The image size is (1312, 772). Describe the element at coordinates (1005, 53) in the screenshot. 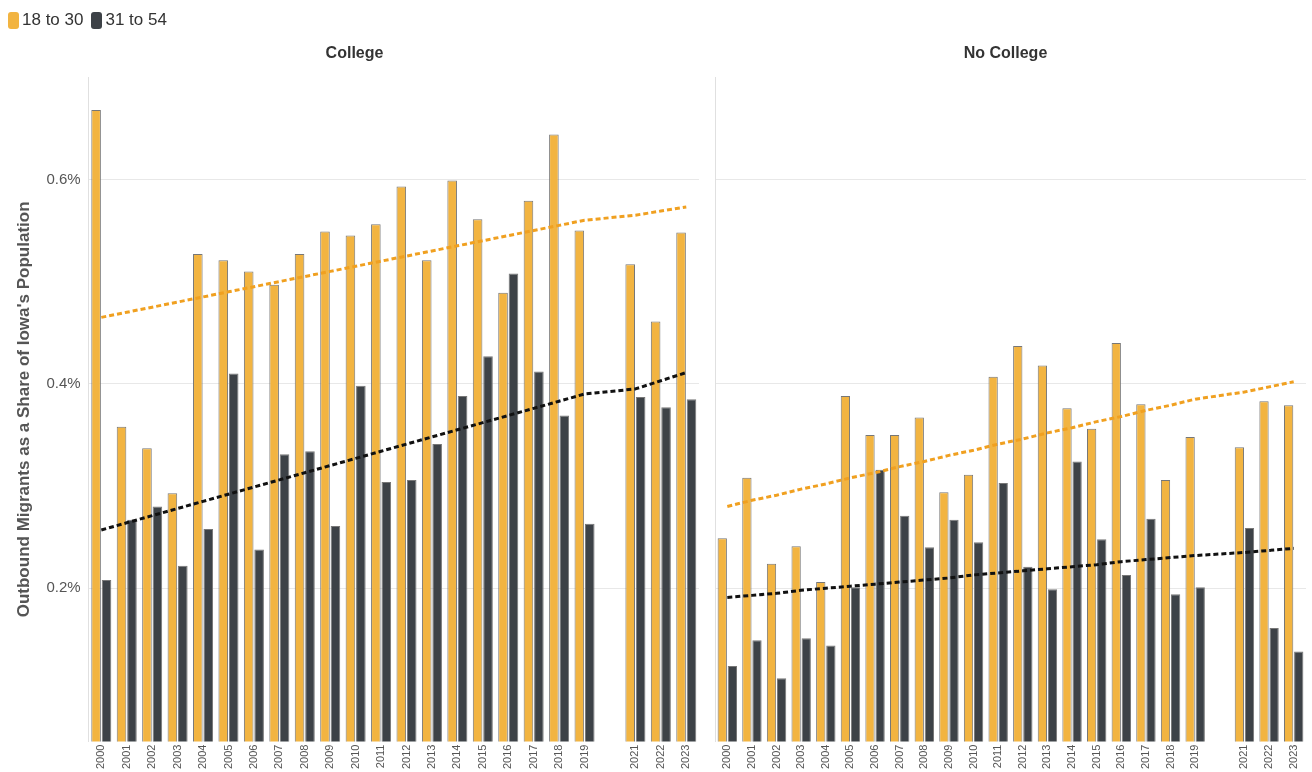

I see `chart-title: No College` at that location.